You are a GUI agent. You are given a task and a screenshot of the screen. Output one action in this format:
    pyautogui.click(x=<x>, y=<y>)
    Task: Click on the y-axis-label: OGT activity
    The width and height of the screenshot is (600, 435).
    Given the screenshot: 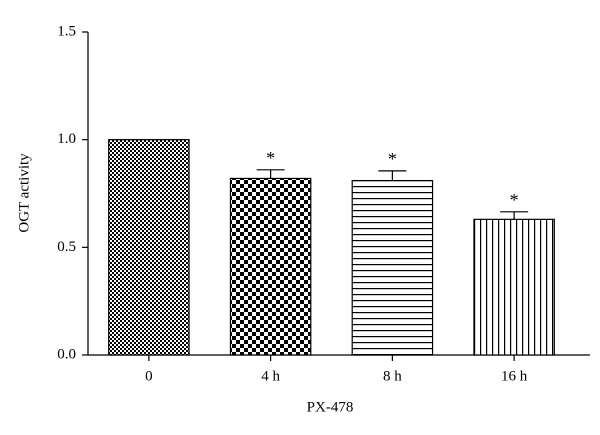 What is the action you would take?
    pyautogui.click(x=24, y=193)
    